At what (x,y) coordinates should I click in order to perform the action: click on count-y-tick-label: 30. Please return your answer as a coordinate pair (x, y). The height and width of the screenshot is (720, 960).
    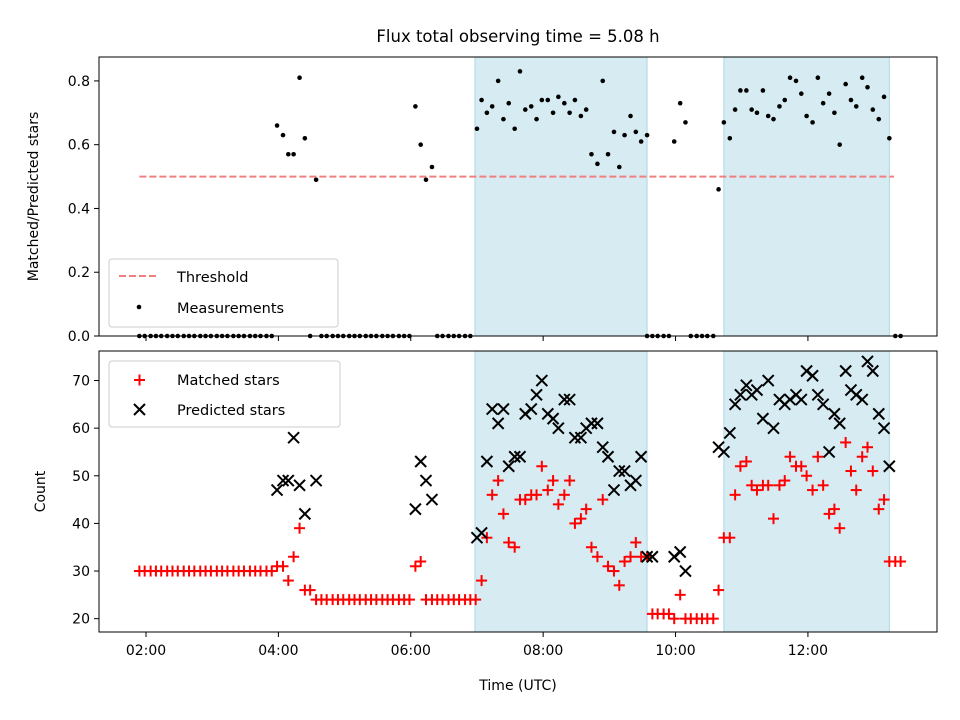
    Looking at the image, I should click on (81, 572).